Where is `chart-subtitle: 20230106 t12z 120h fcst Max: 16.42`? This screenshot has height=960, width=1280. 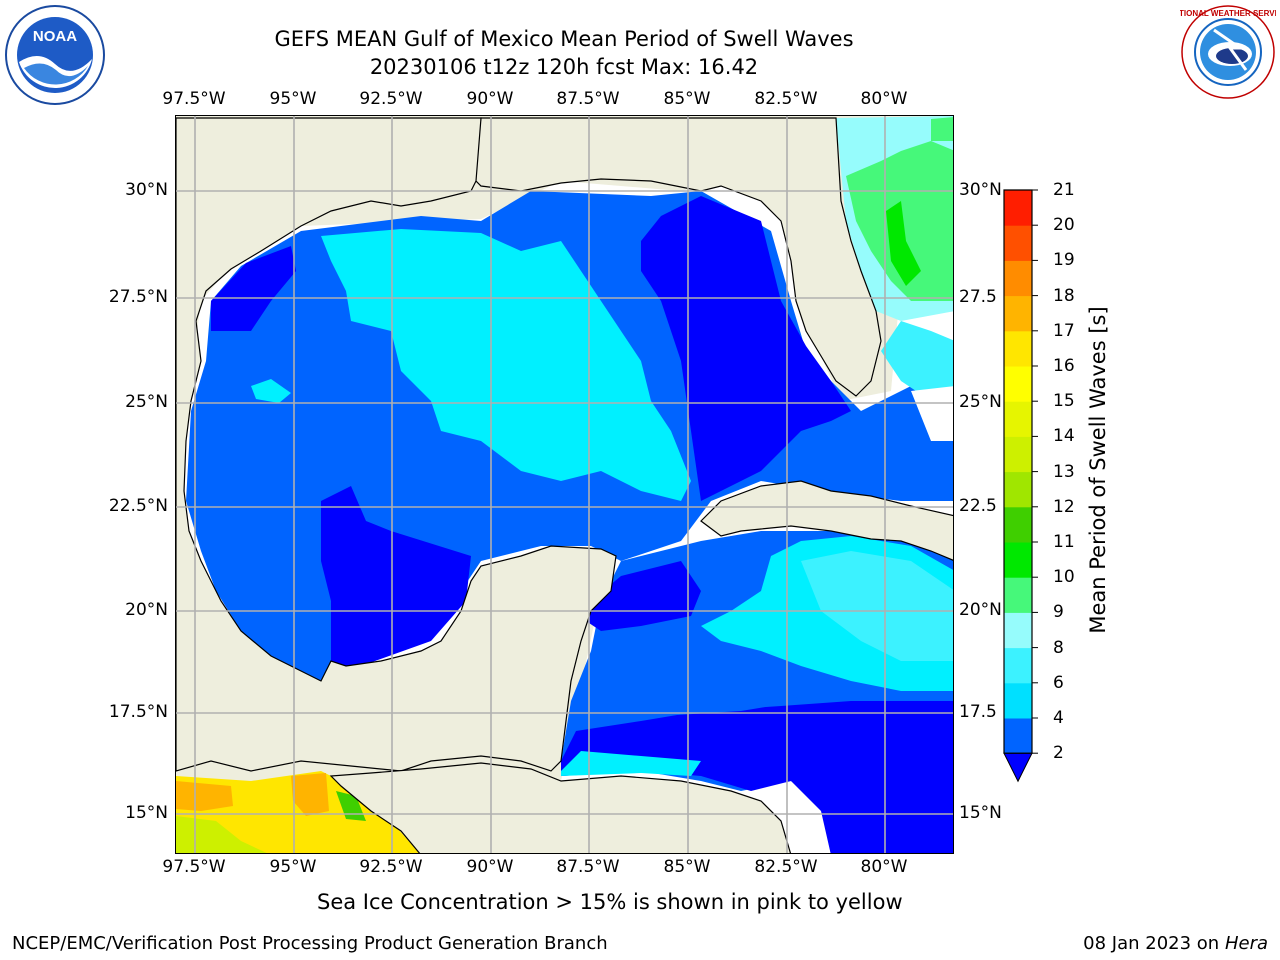 chart-subtitle: 20230106 t12z 120h fcst Max: 16.42 is located at coordinates (564, 67).